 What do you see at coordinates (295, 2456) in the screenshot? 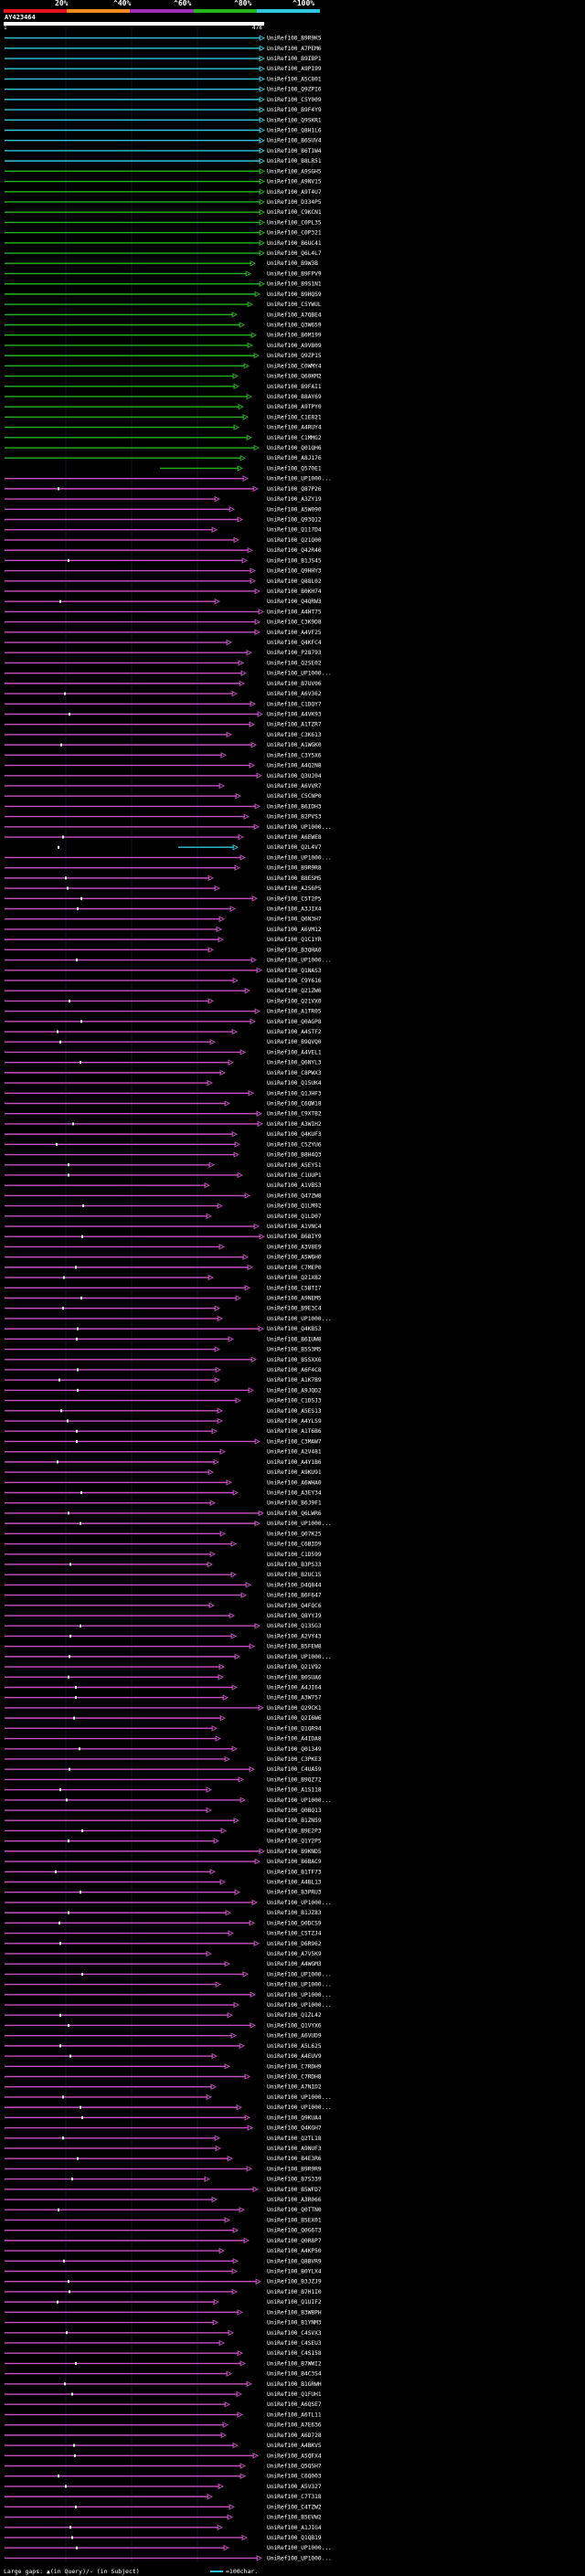
I see `hit-label: UniRef100_A5QFX4` at bounding box center [295, 2456].